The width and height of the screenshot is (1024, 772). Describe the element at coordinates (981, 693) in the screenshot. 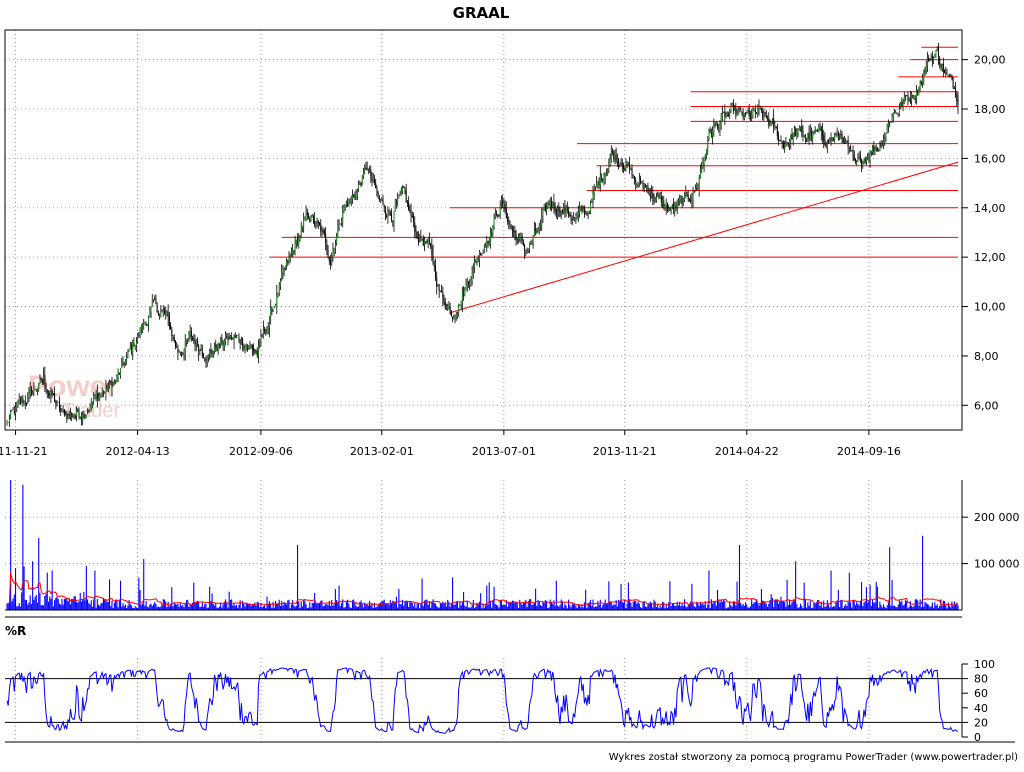

I see `williams-r-y-tick-label: 60` at that location.